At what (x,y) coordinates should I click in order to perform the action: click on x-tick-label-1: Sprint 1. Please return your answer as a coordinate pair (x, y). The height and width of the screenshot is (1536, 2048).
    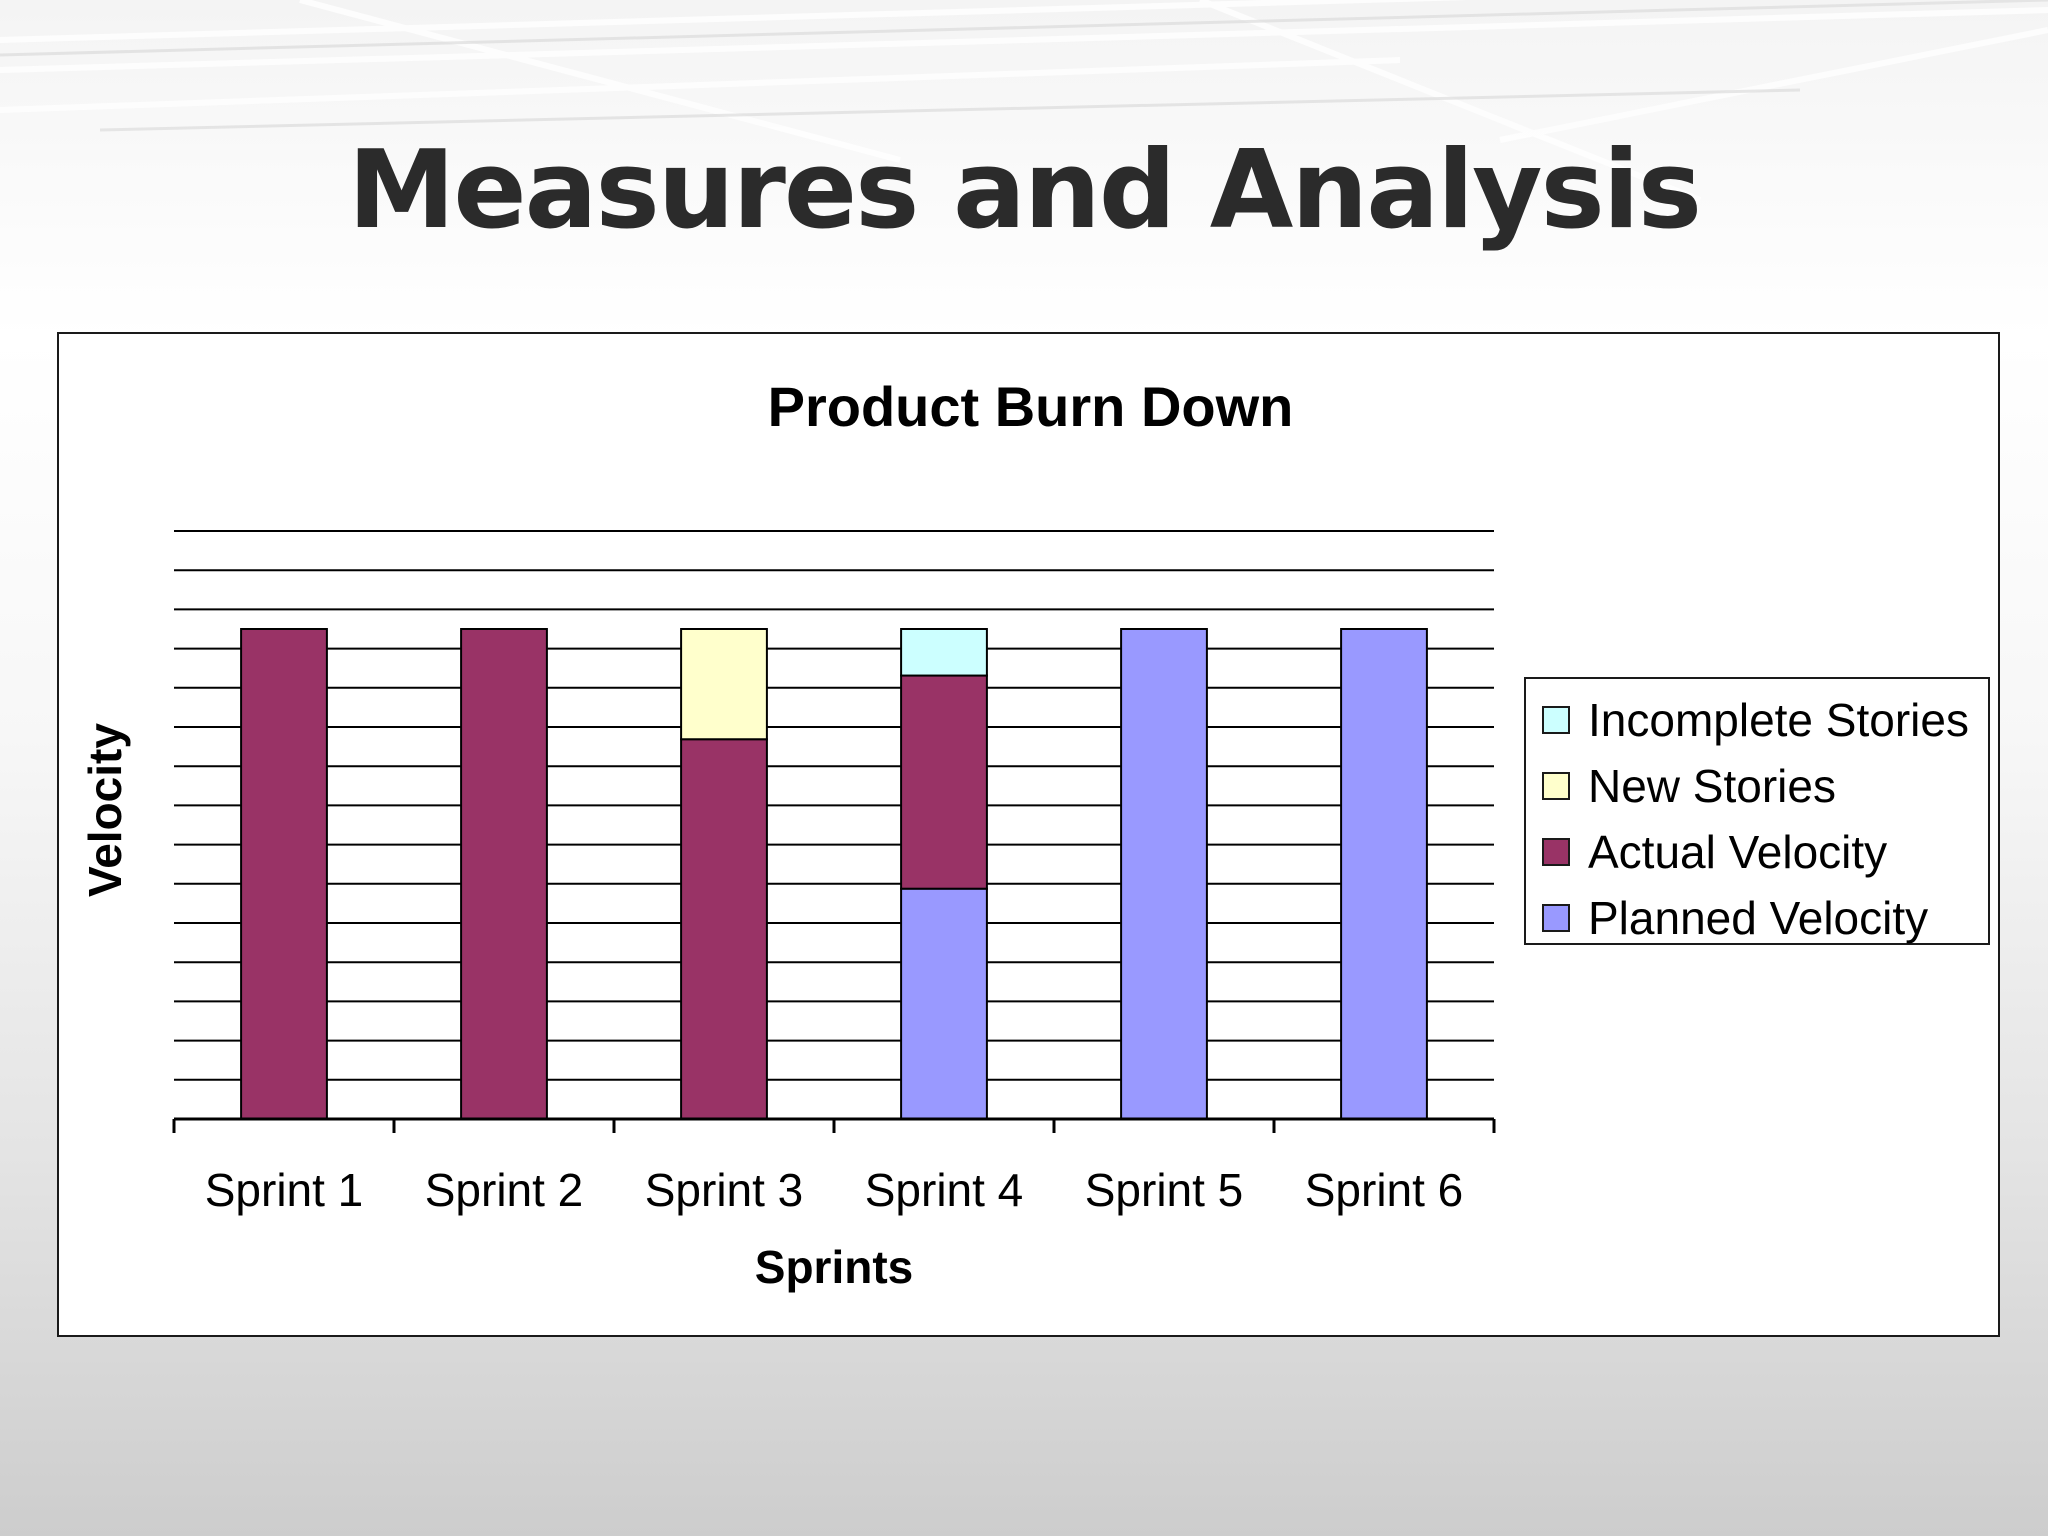
    Looking at the image, I should click on (284, 1190).